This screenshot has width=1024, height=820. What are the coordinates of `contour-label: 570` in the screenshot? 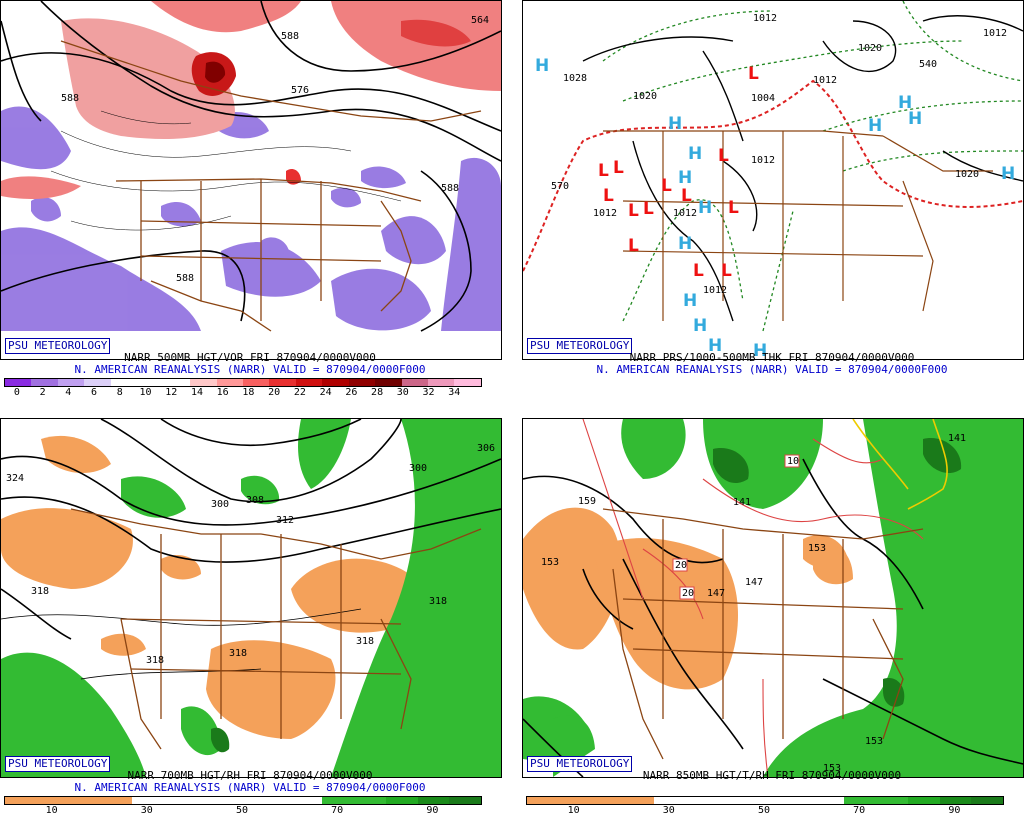 It's located at (560, 186).